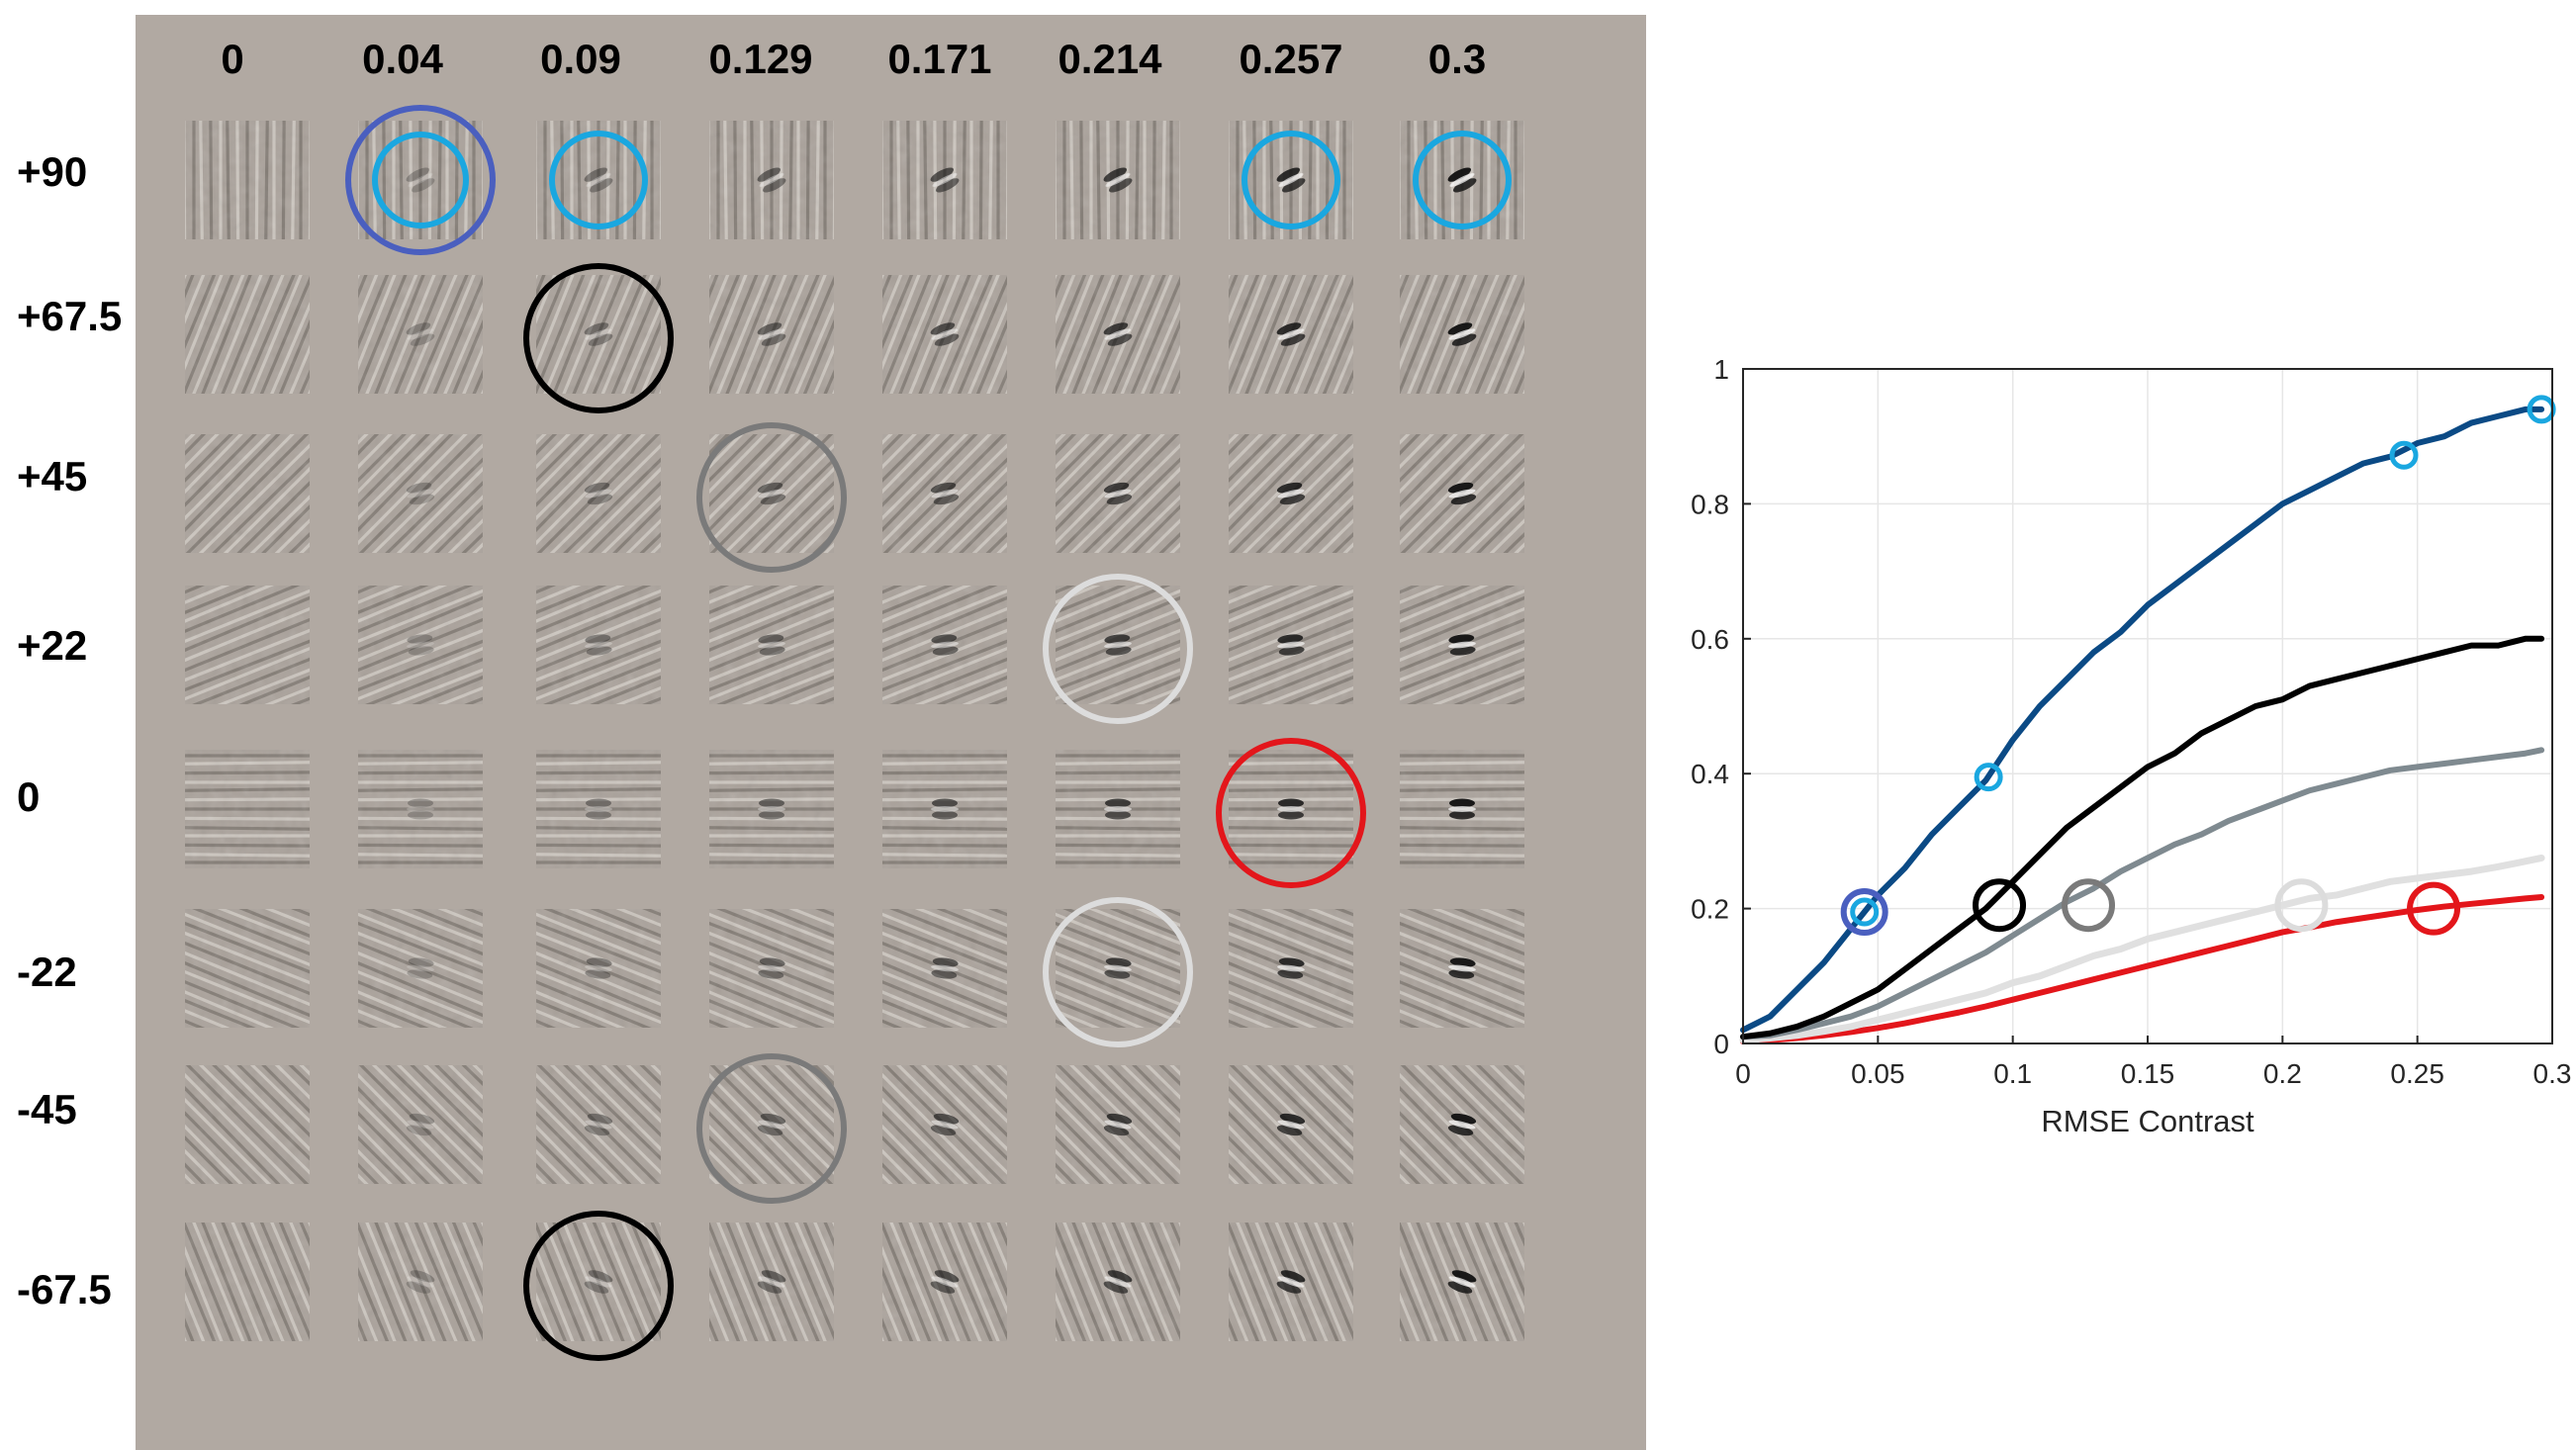 Image resolution: width=2576 pixels, height=1450 pixels. I want to click on y-tick-label: 0.6, so click(1710, 639).